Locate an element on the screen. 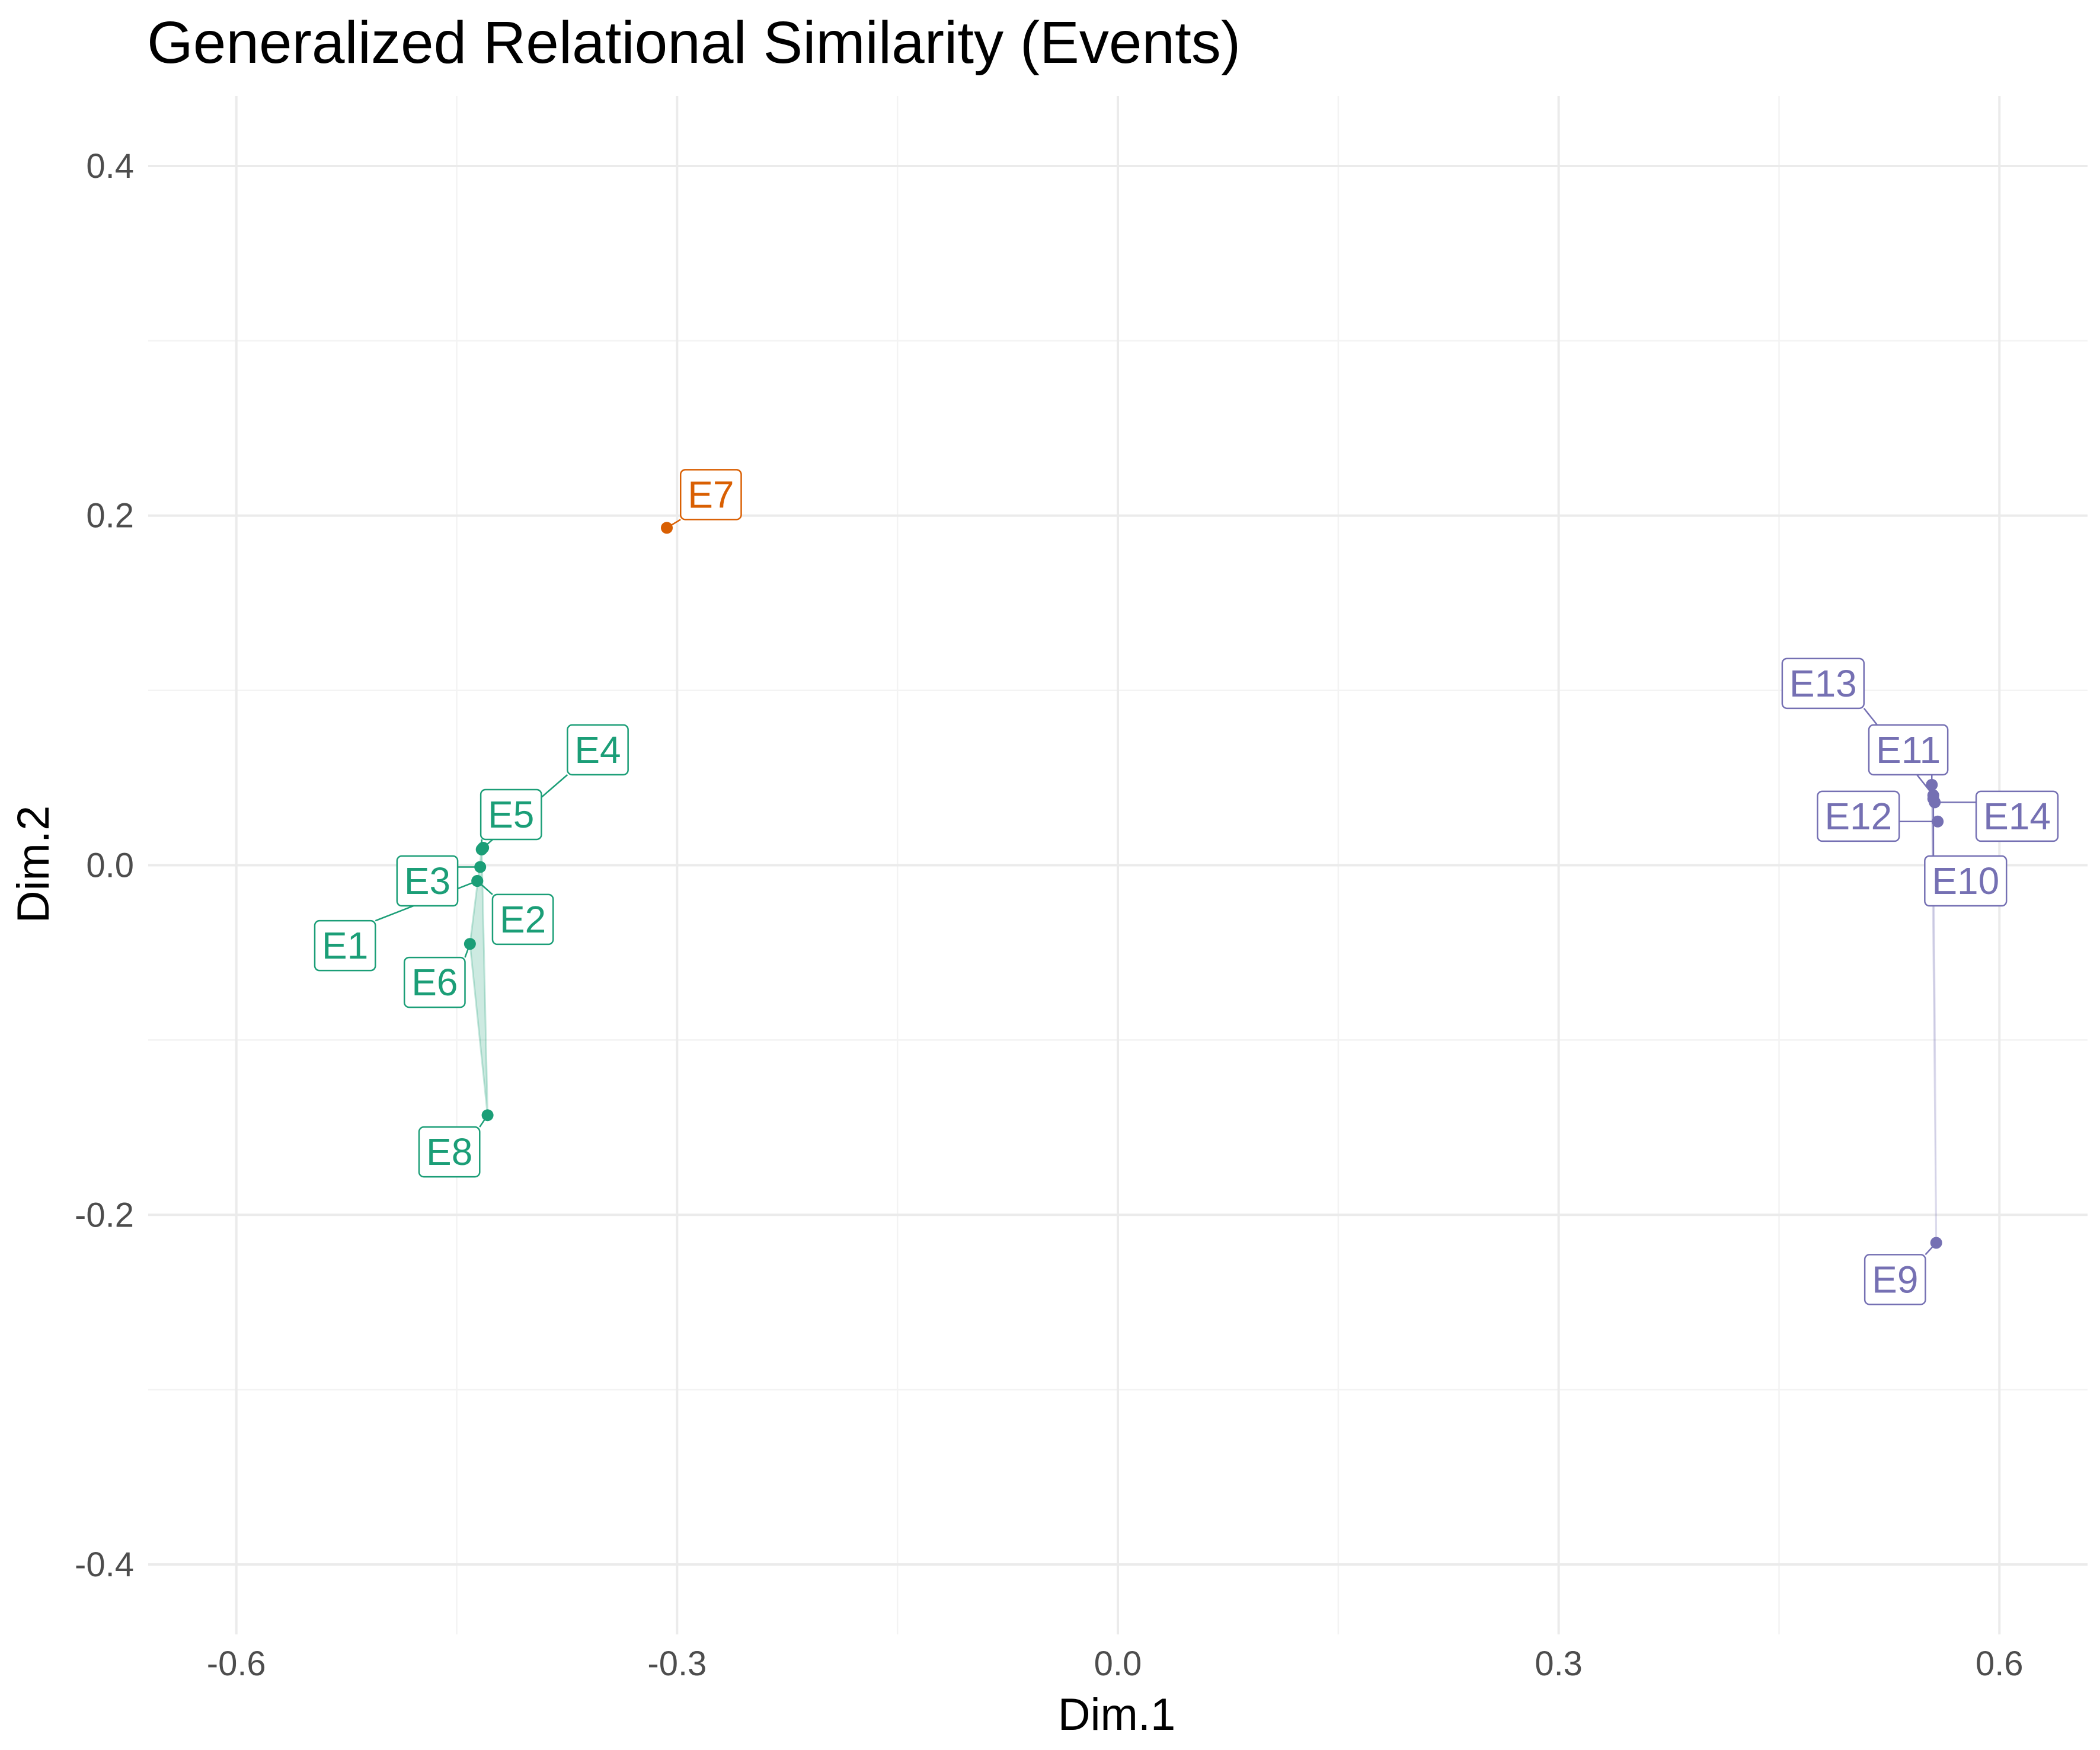  y-axis-title: Dim.2 is located at coordinates (33, 864).